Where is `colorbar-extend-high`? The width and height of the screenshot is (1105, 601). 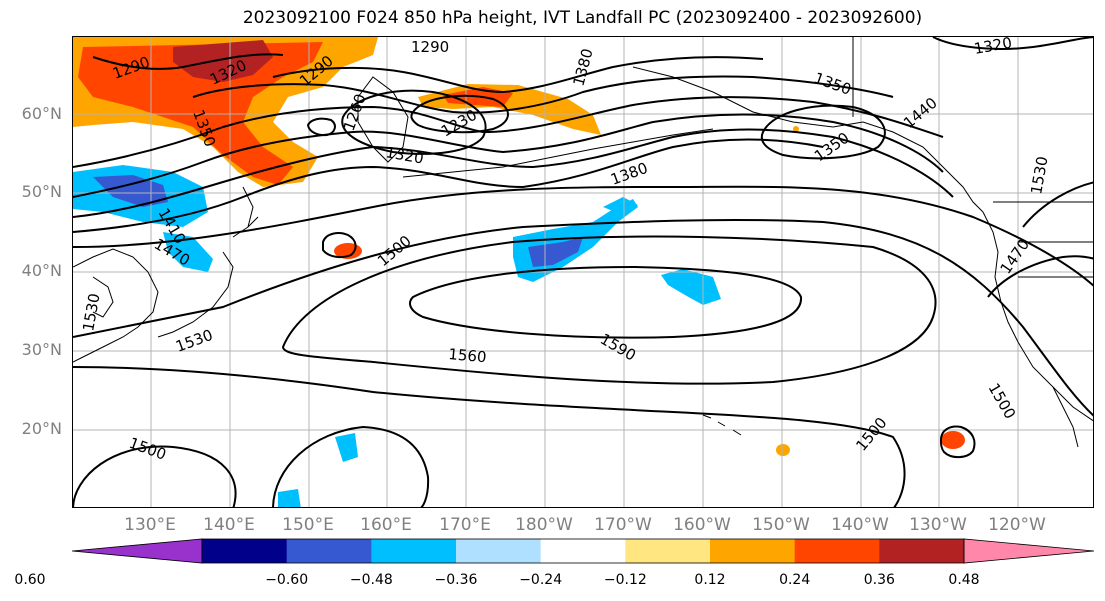
colorbar-extend-high is located at coordinates (1029, 551).